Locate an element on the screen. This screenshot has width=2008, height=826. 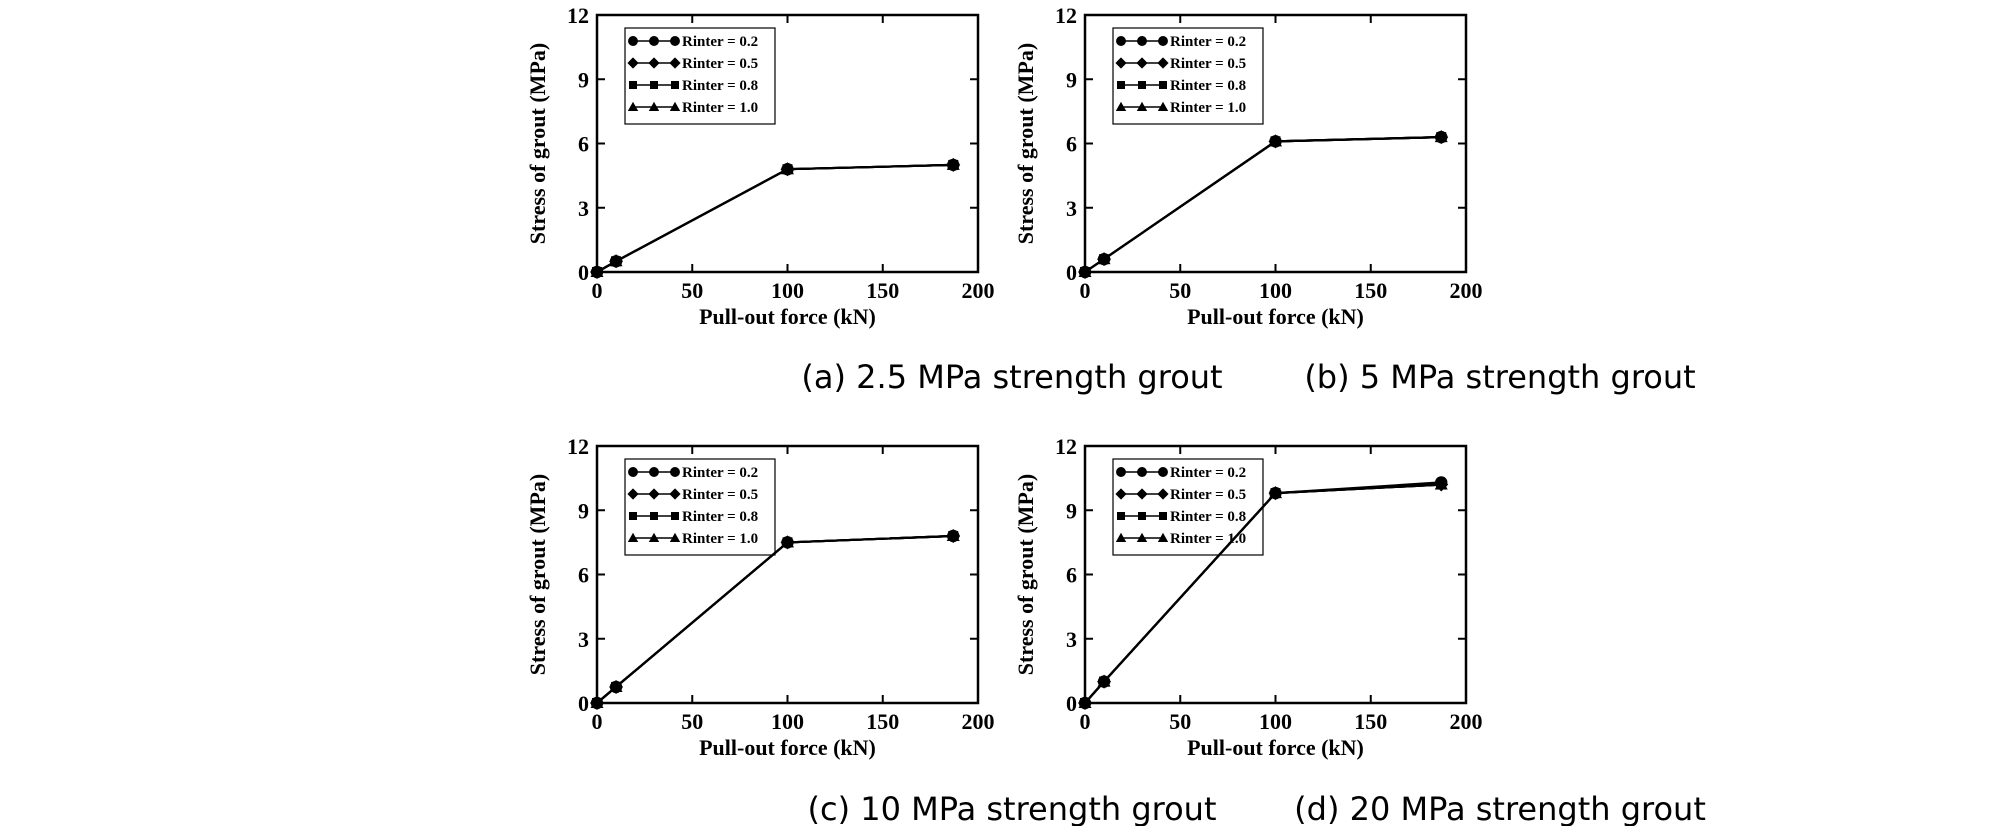
panel-caption: (d) 20 MPa strength grout is located at coordinates (1500, 808).